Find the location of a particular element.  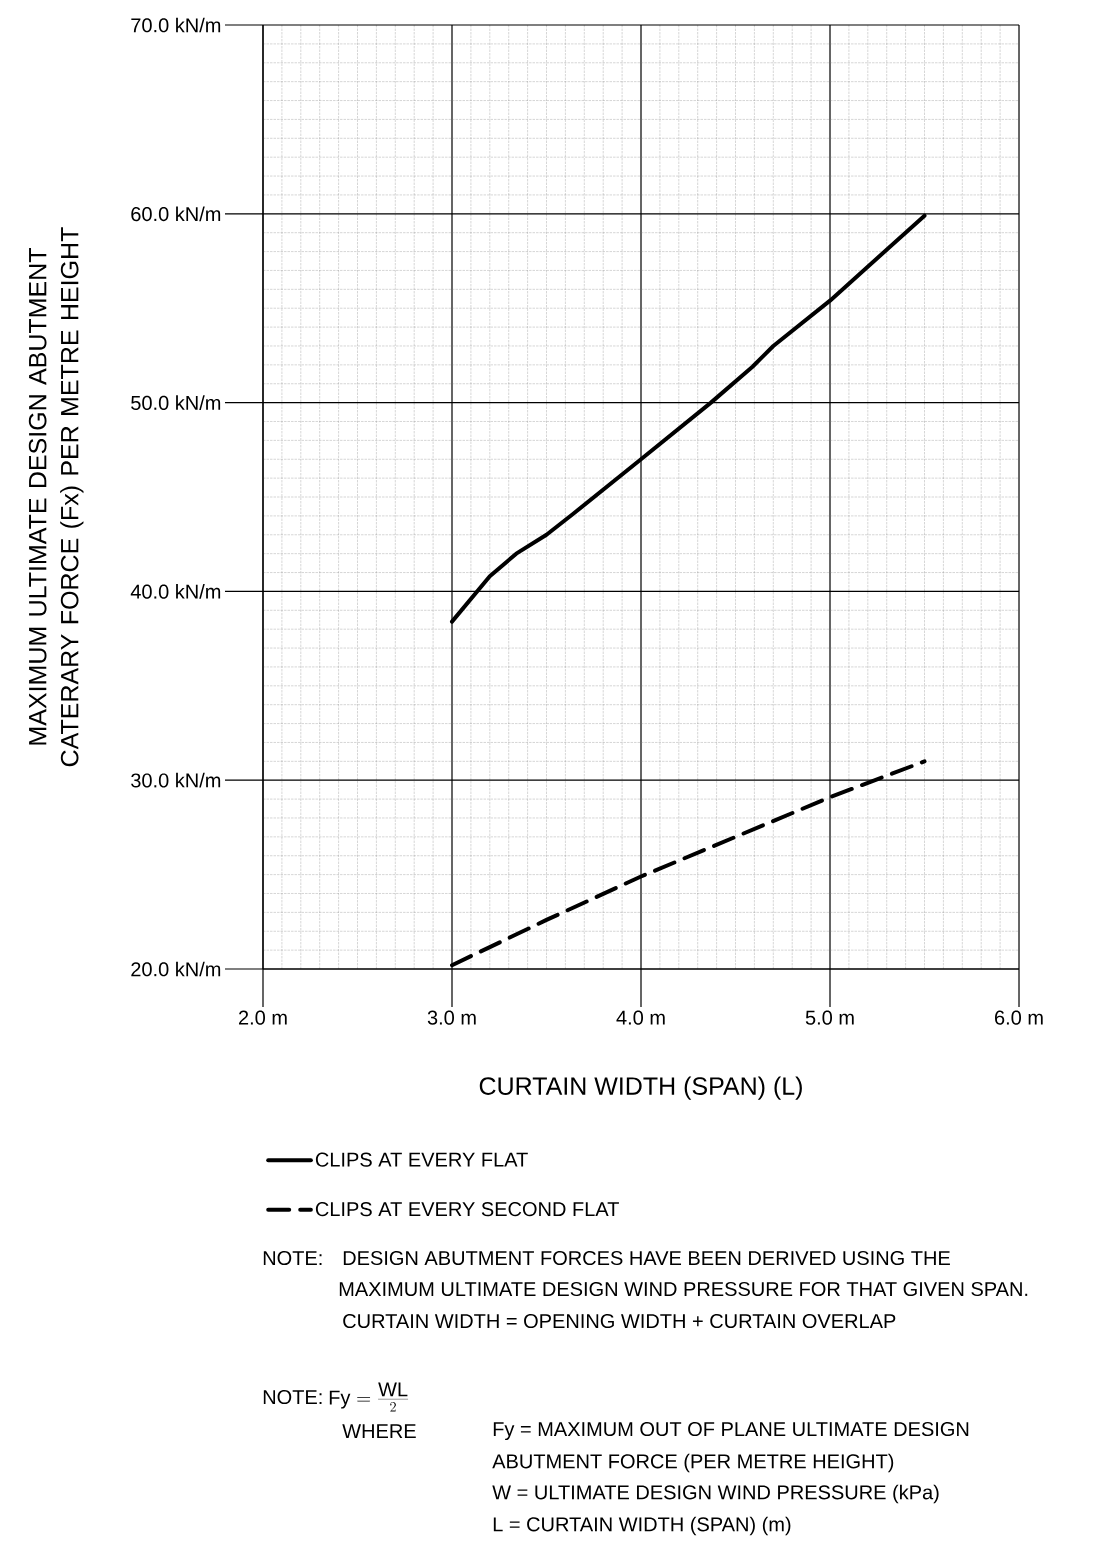

x-tick-label: 5.0 m is located at coordinates (829, 1017).